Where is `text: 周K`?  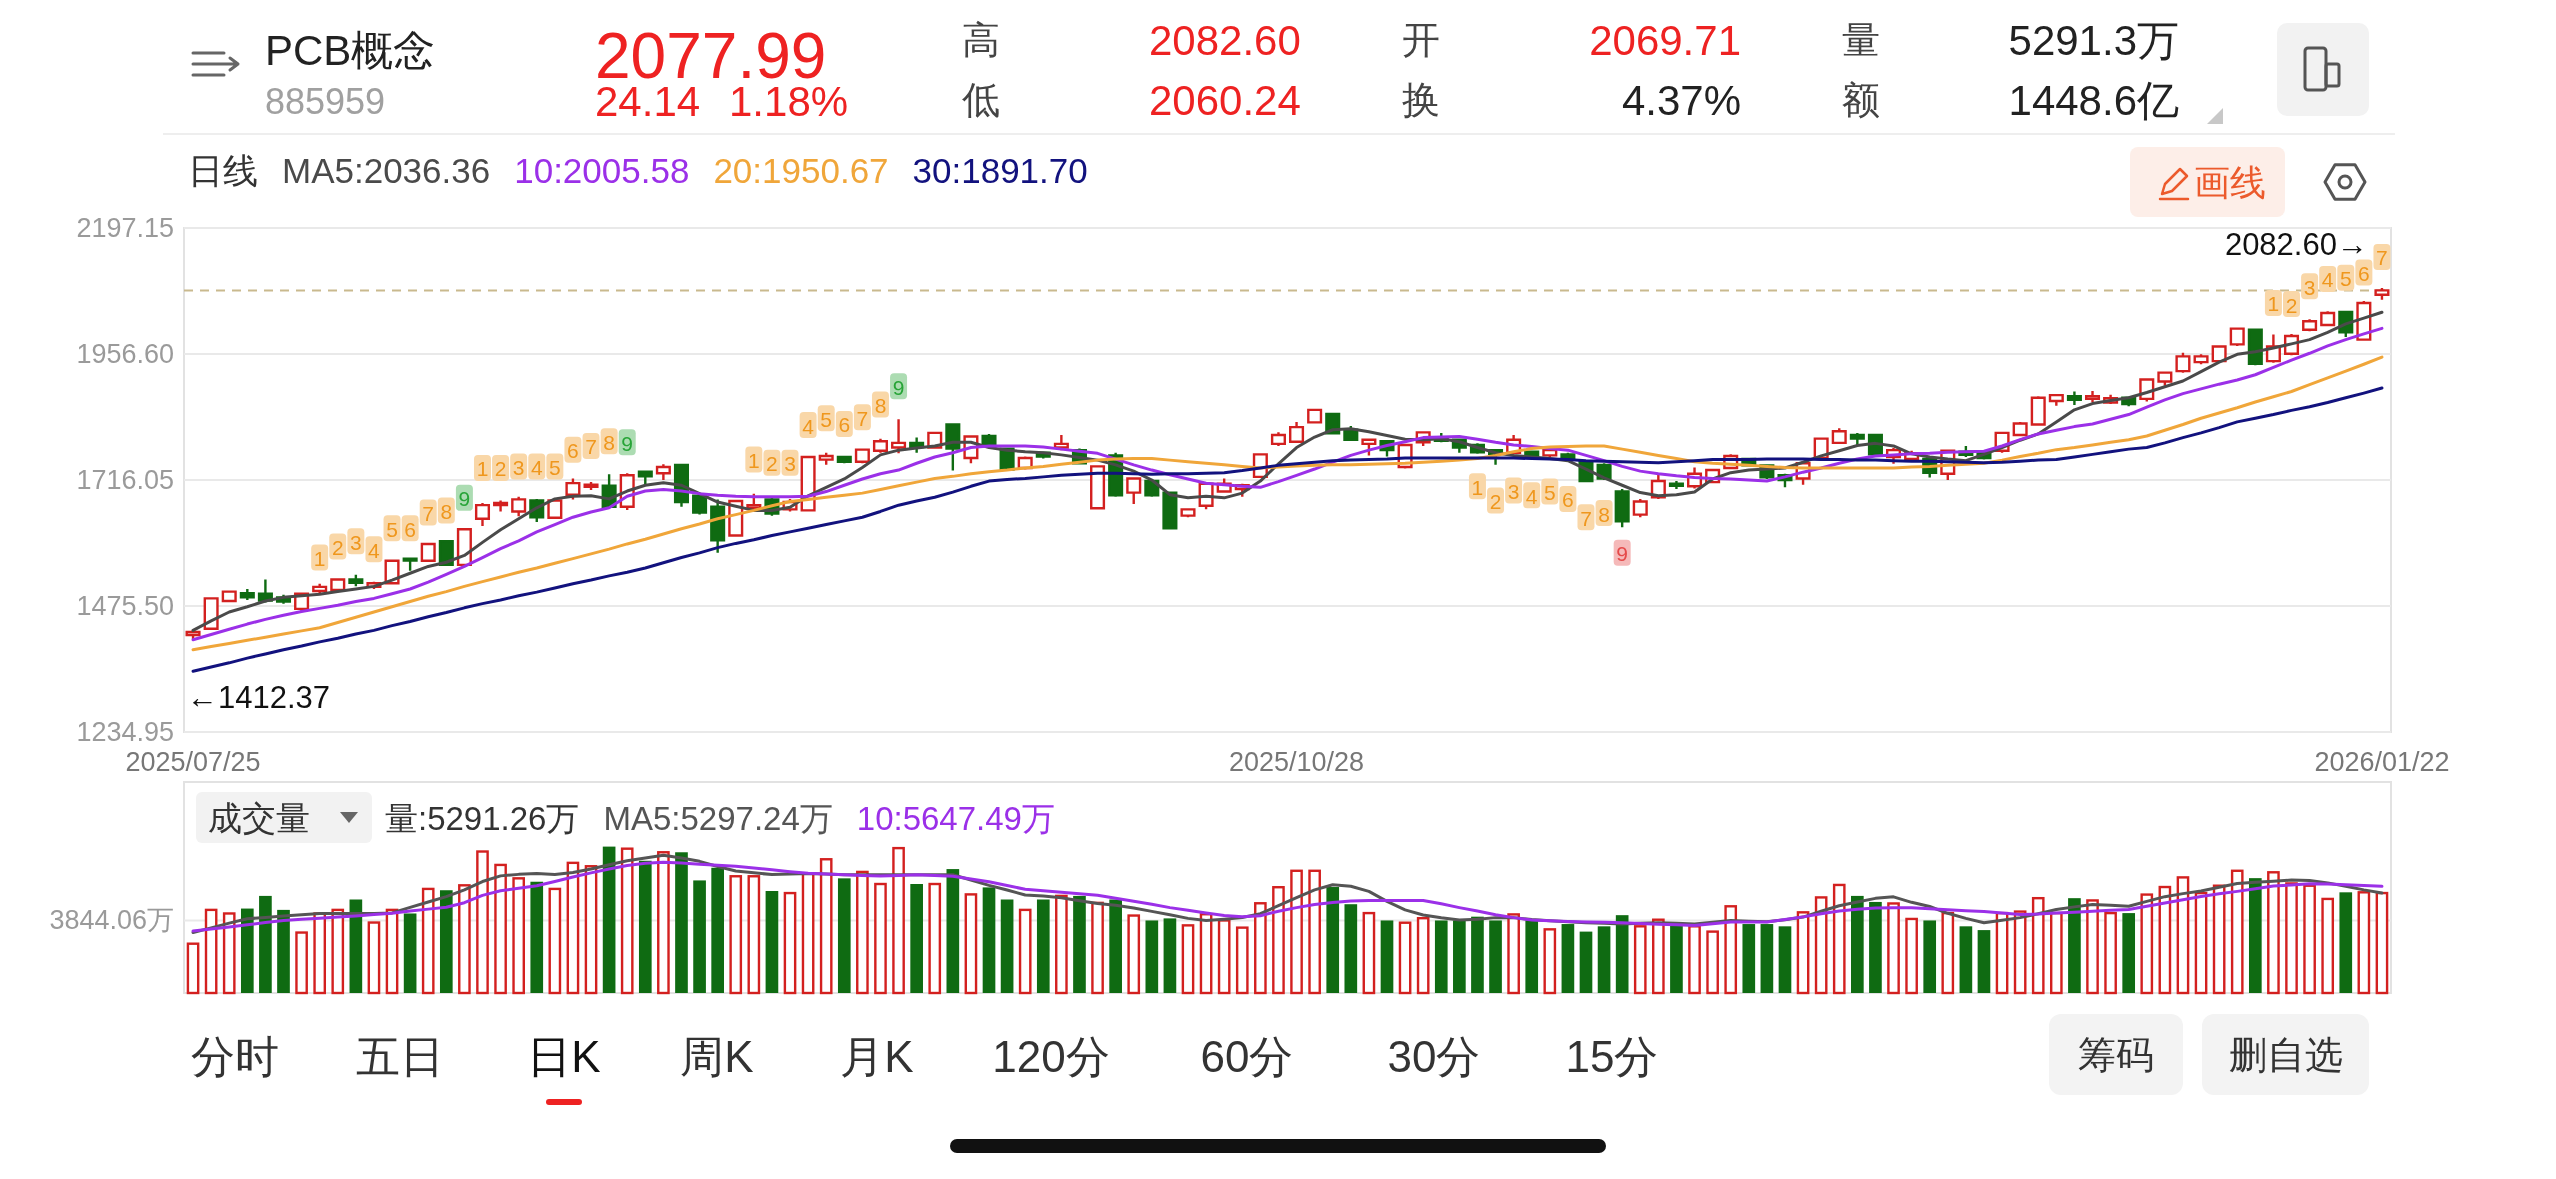
text: 周K is located at coordinates (717, 1056).